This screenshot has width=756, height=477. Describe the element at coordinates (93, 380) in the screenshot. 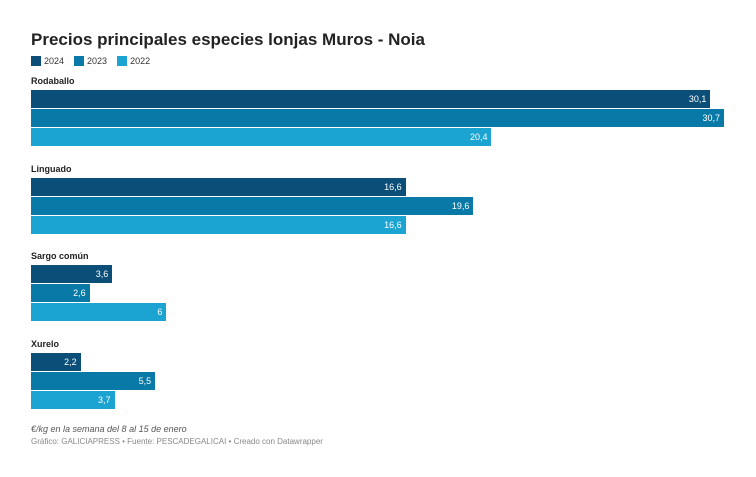

I see `bar: 5,5` at that location.